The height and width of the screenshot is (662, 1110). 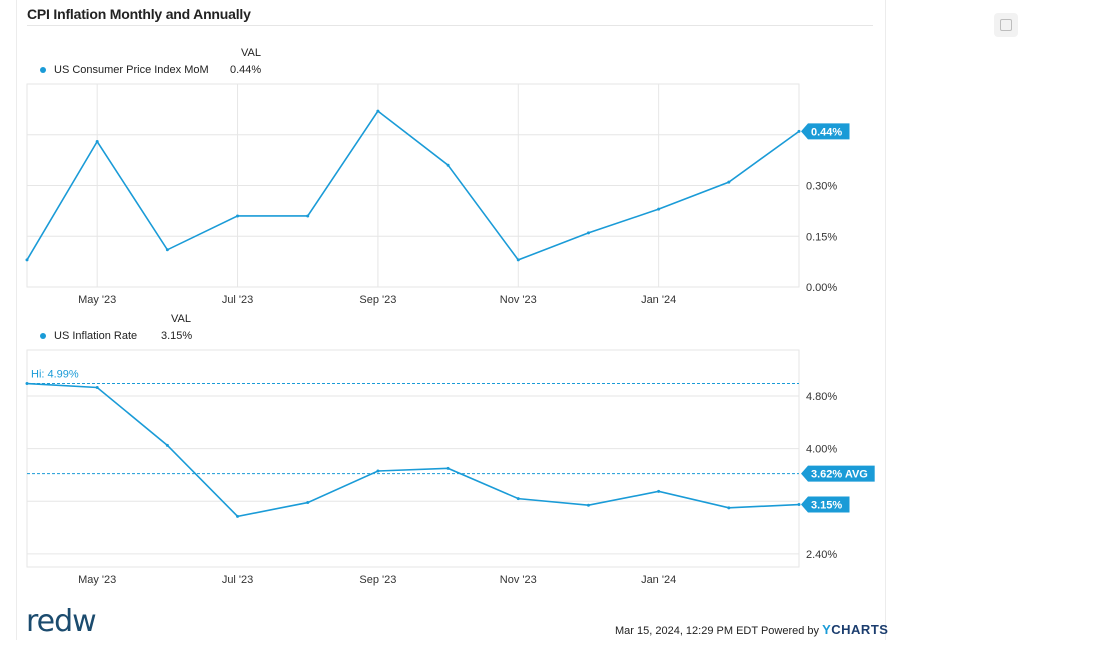 What do you see at coordinates (686, 631) in the screenshot?
I see `footer-timestamp: Mar 15, 2024, 12:29 PM EDT` at bounding box center [686, 631].